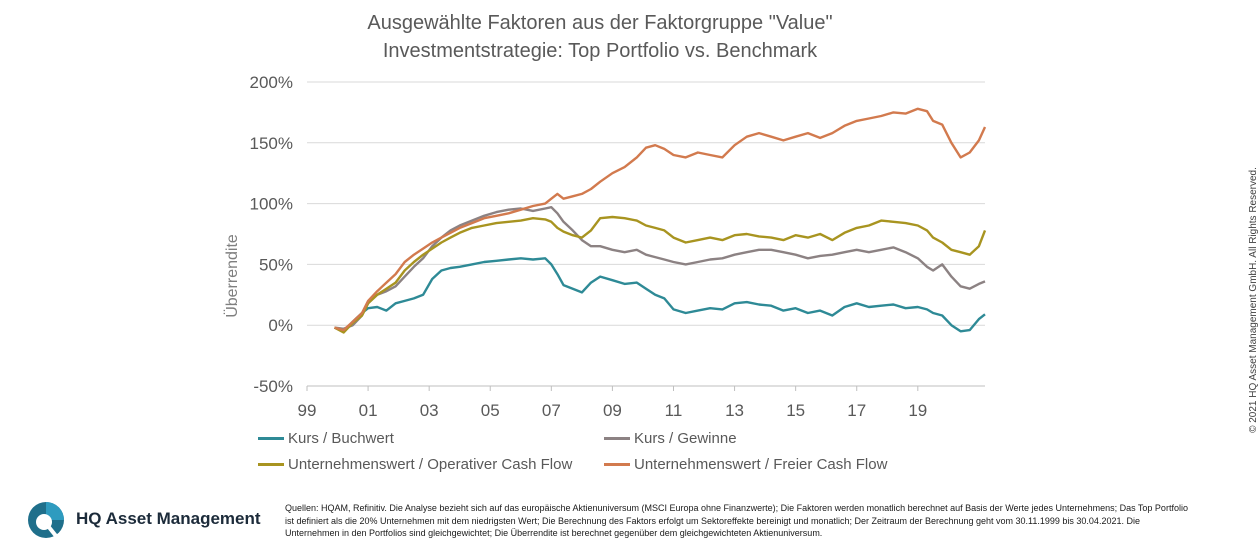 The image size is (1260, 560). I want to click on x-axis-ticks: 99 01 03 05 07 09 11 13 15 17 19, so click(612, 403).